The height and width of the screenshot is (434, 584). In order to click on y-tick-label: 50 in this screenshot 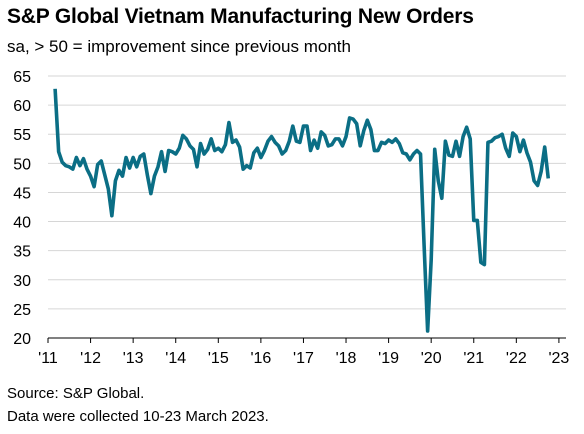, I will do `click(22, 164)`.